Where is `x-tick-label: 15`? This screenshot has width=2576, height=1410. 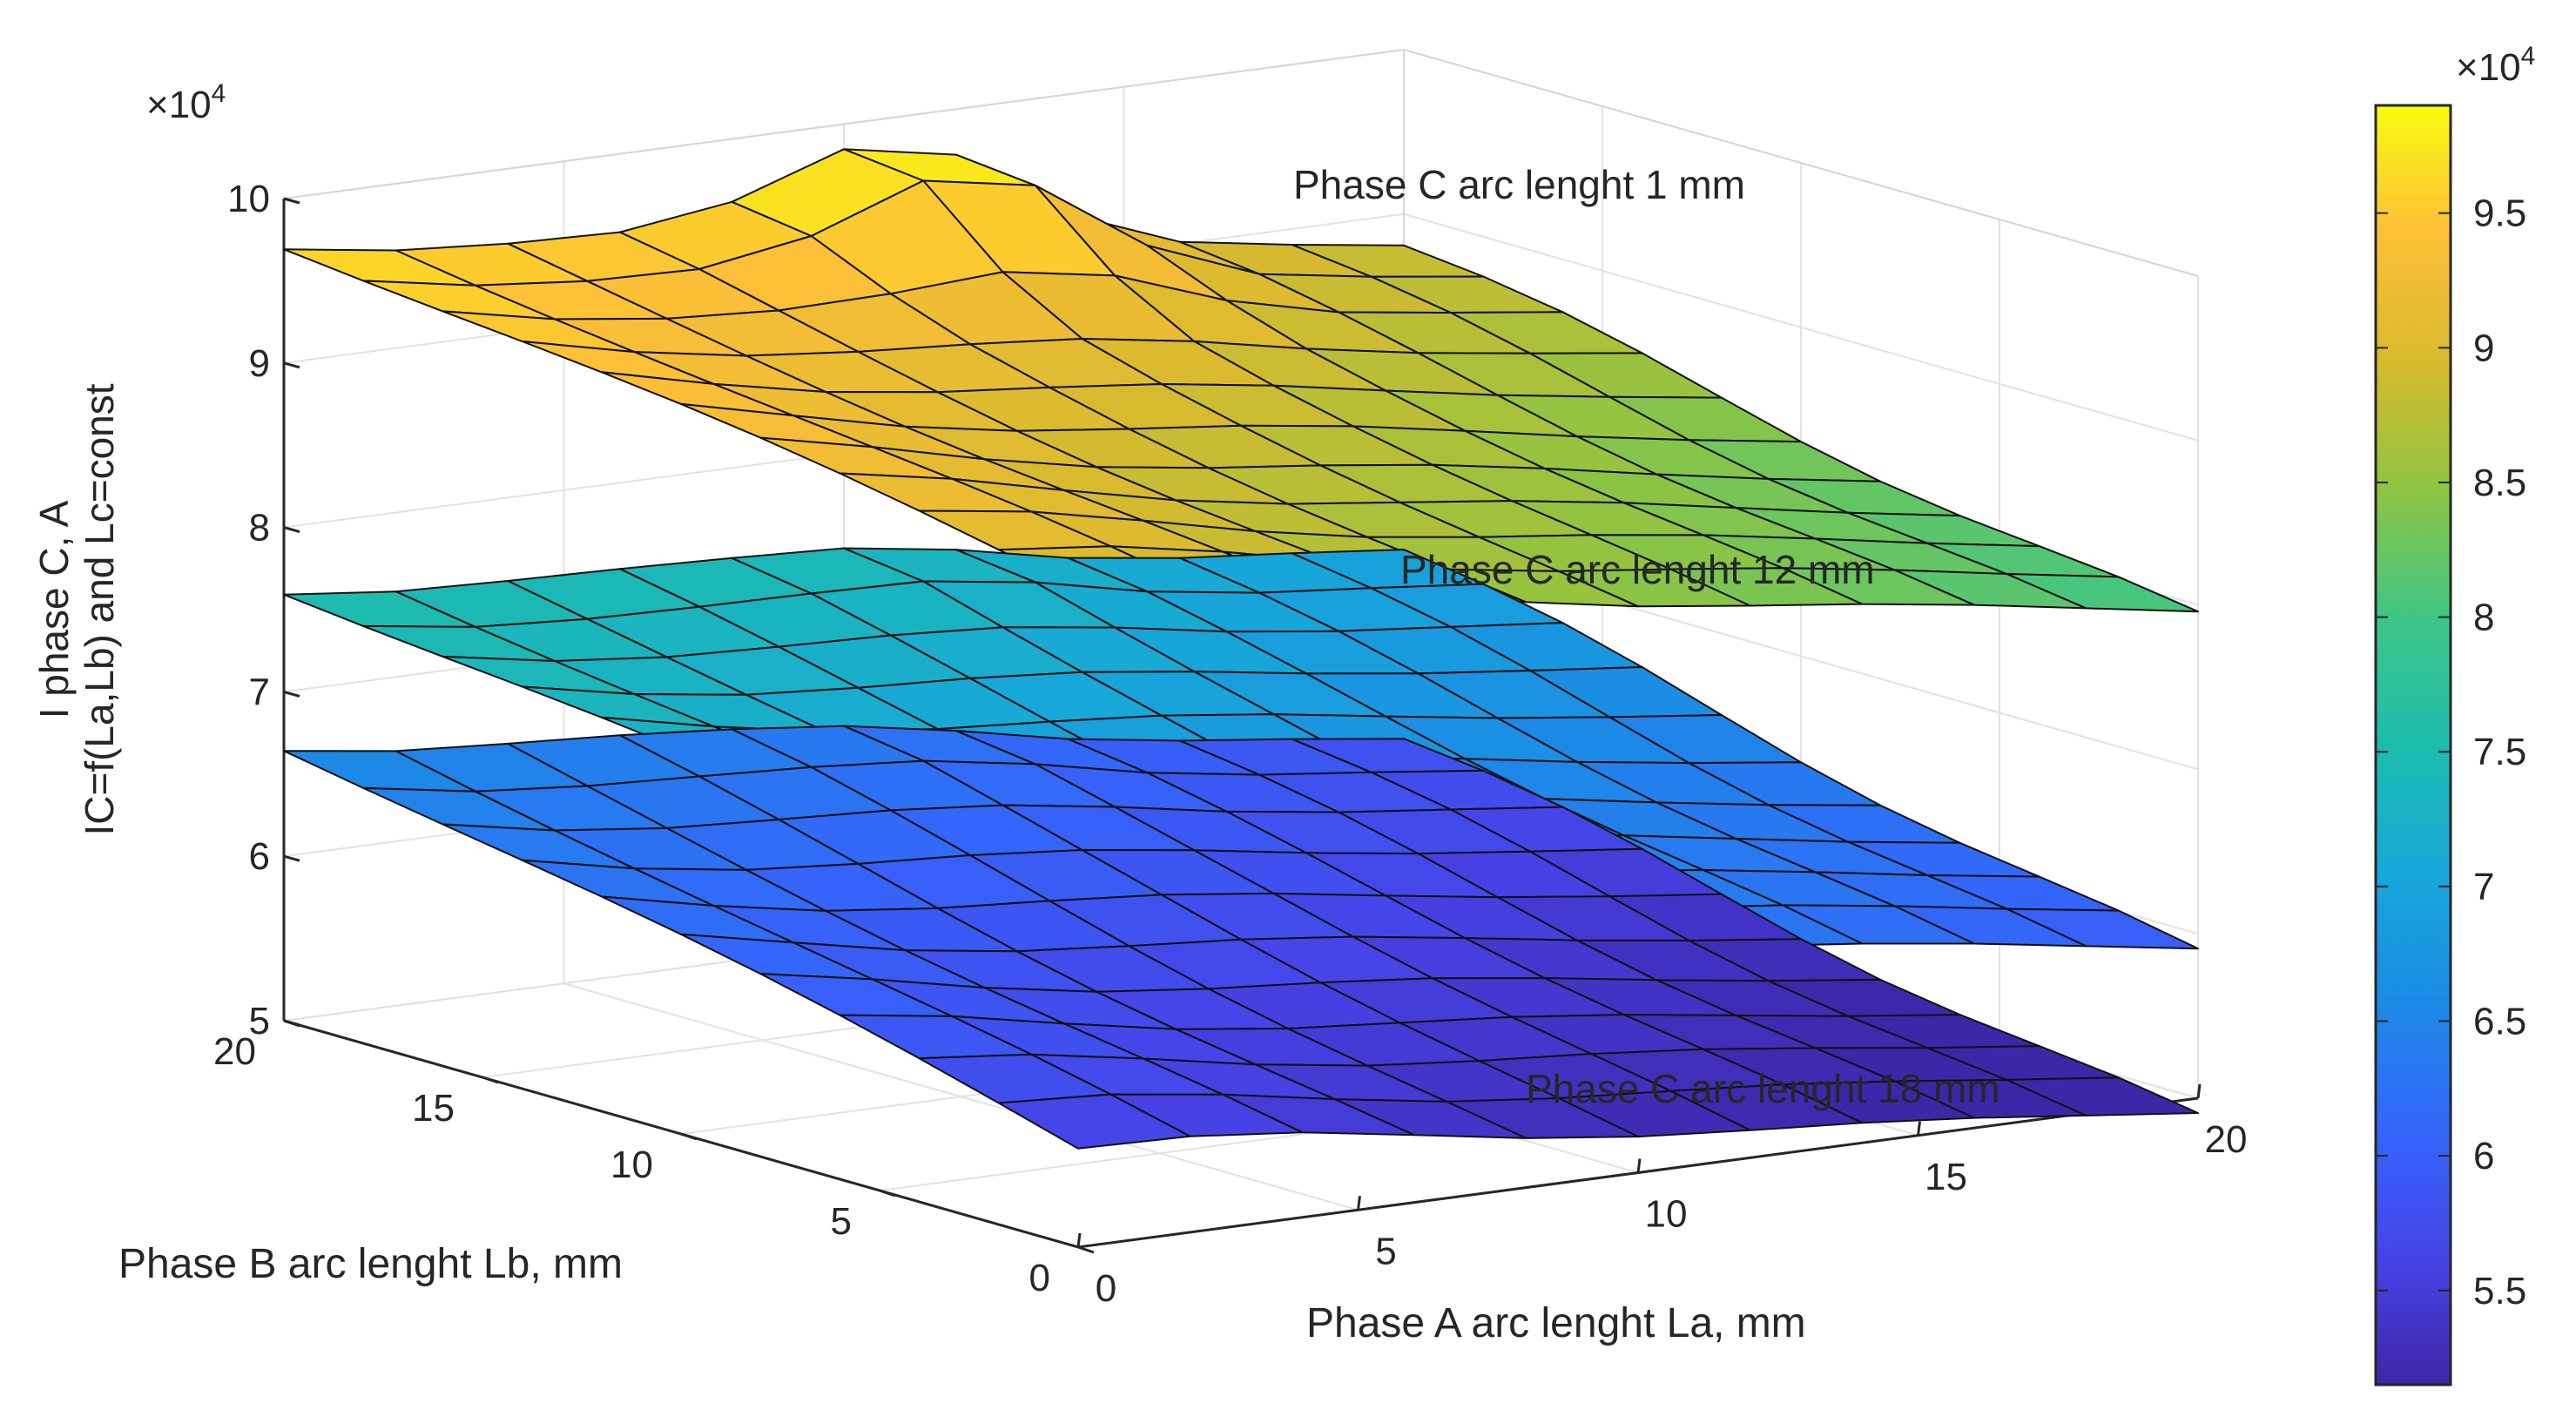
x-tick-label: 15 is located at coordinates (1946, 1177).